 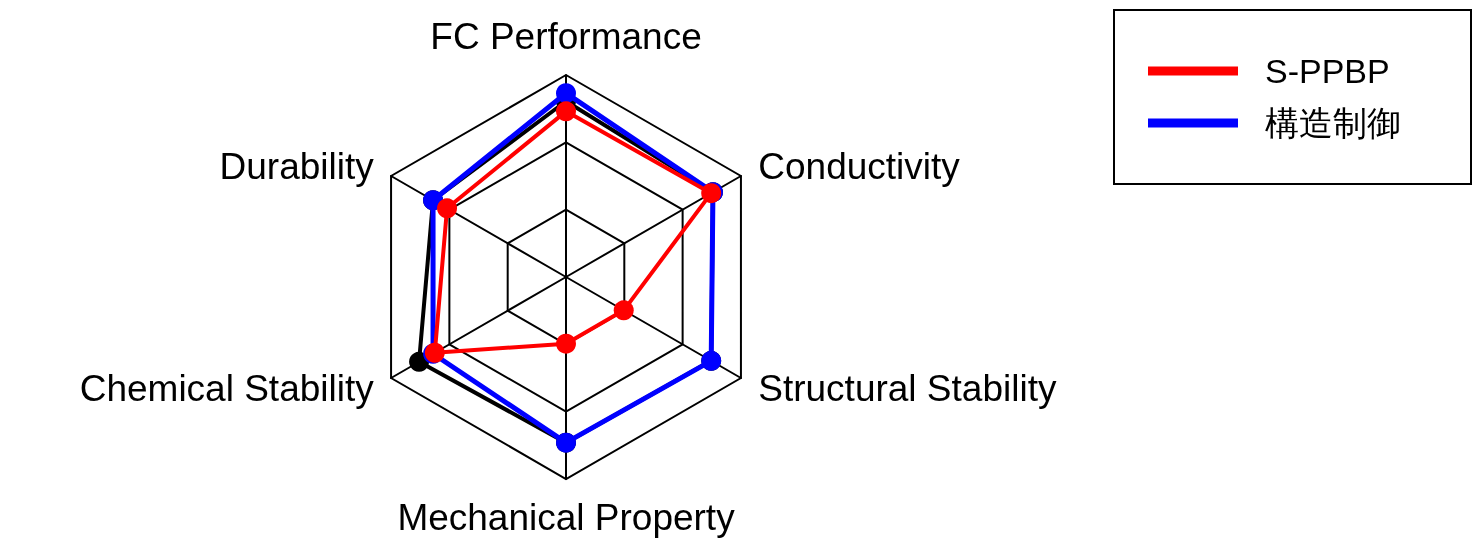 I want to click on legend-label: 構造制御, so click(x=1333, y=123).